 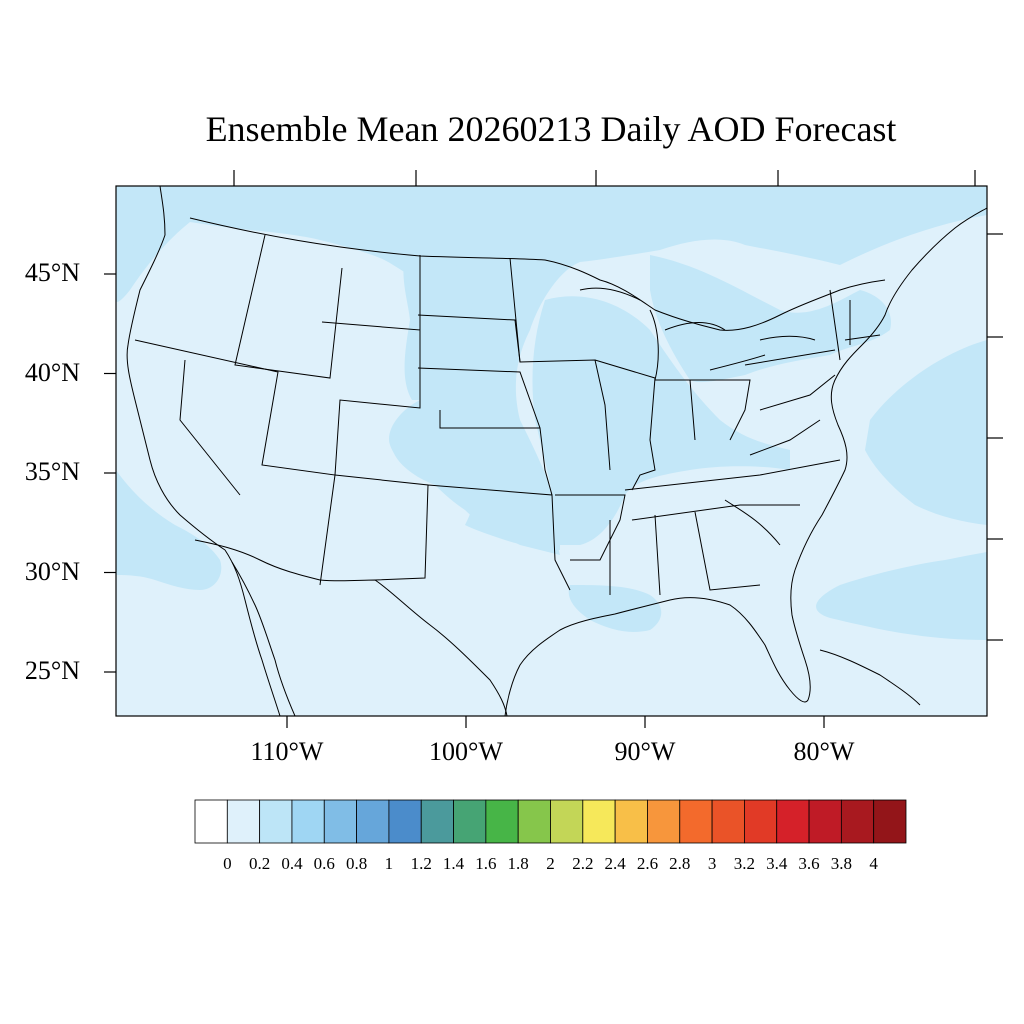 I want to click on lon-label: 80°W, so click(x=824, y=751).